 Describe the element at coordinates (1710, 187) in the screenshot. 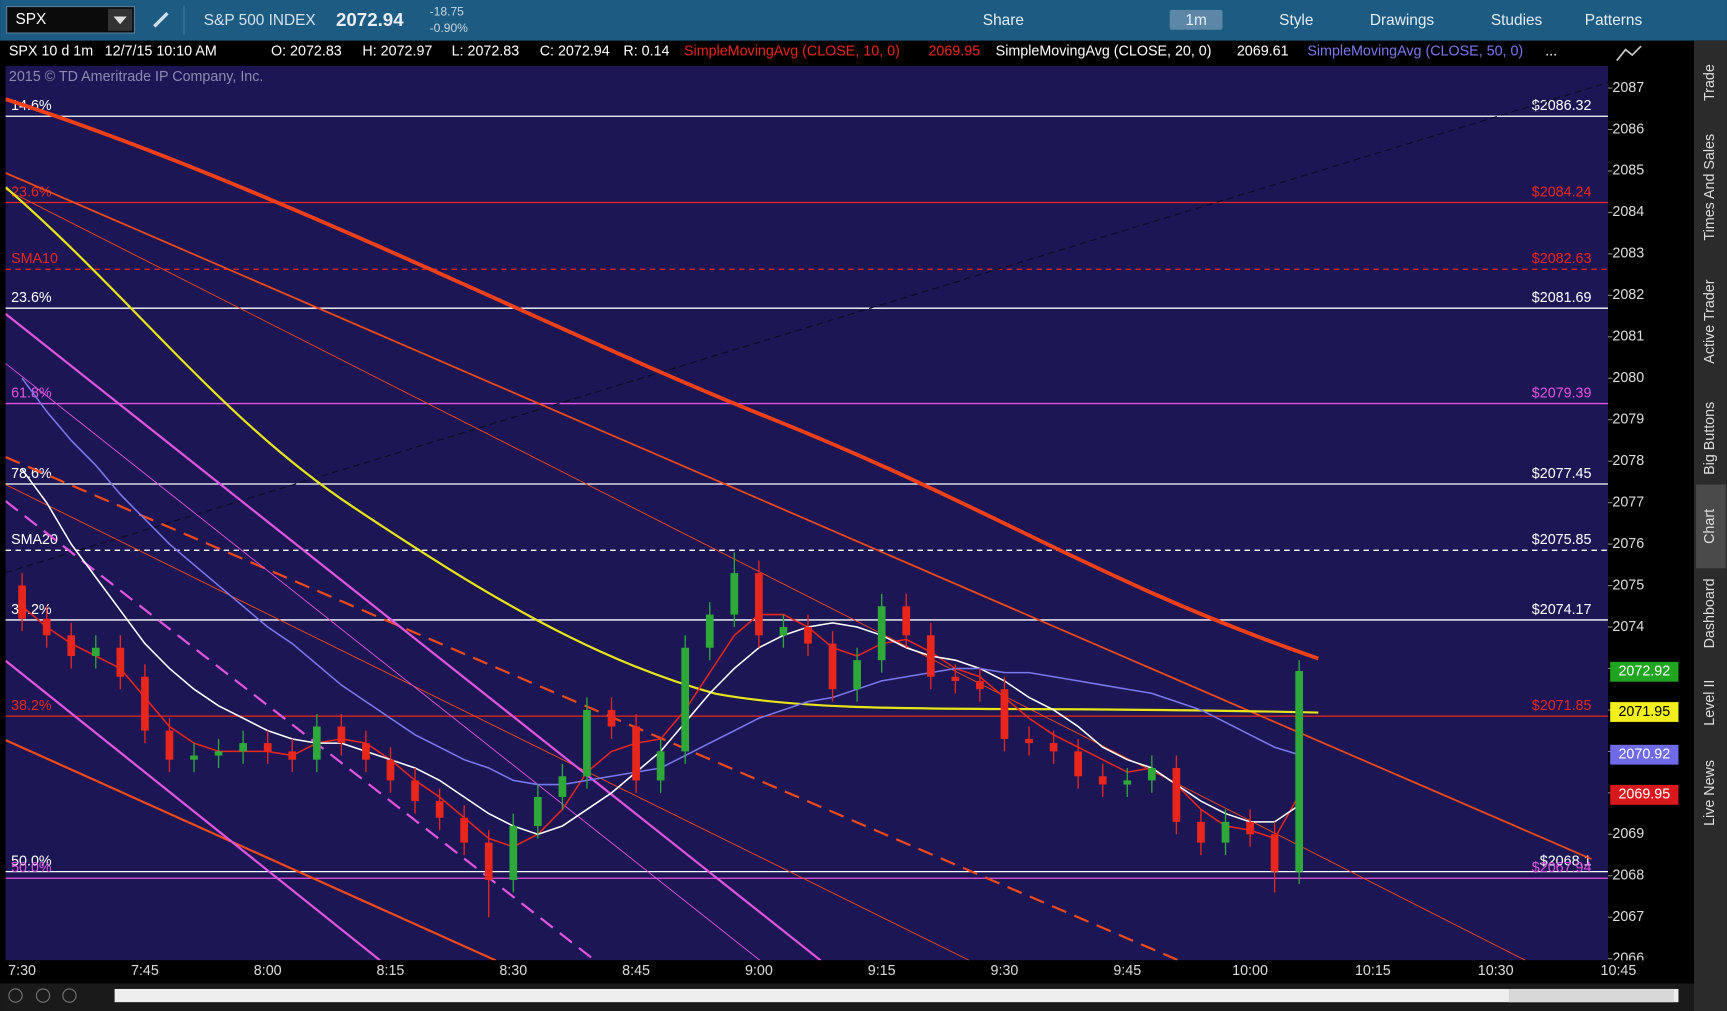

I see `side-tab: Times And Sales` at that location.